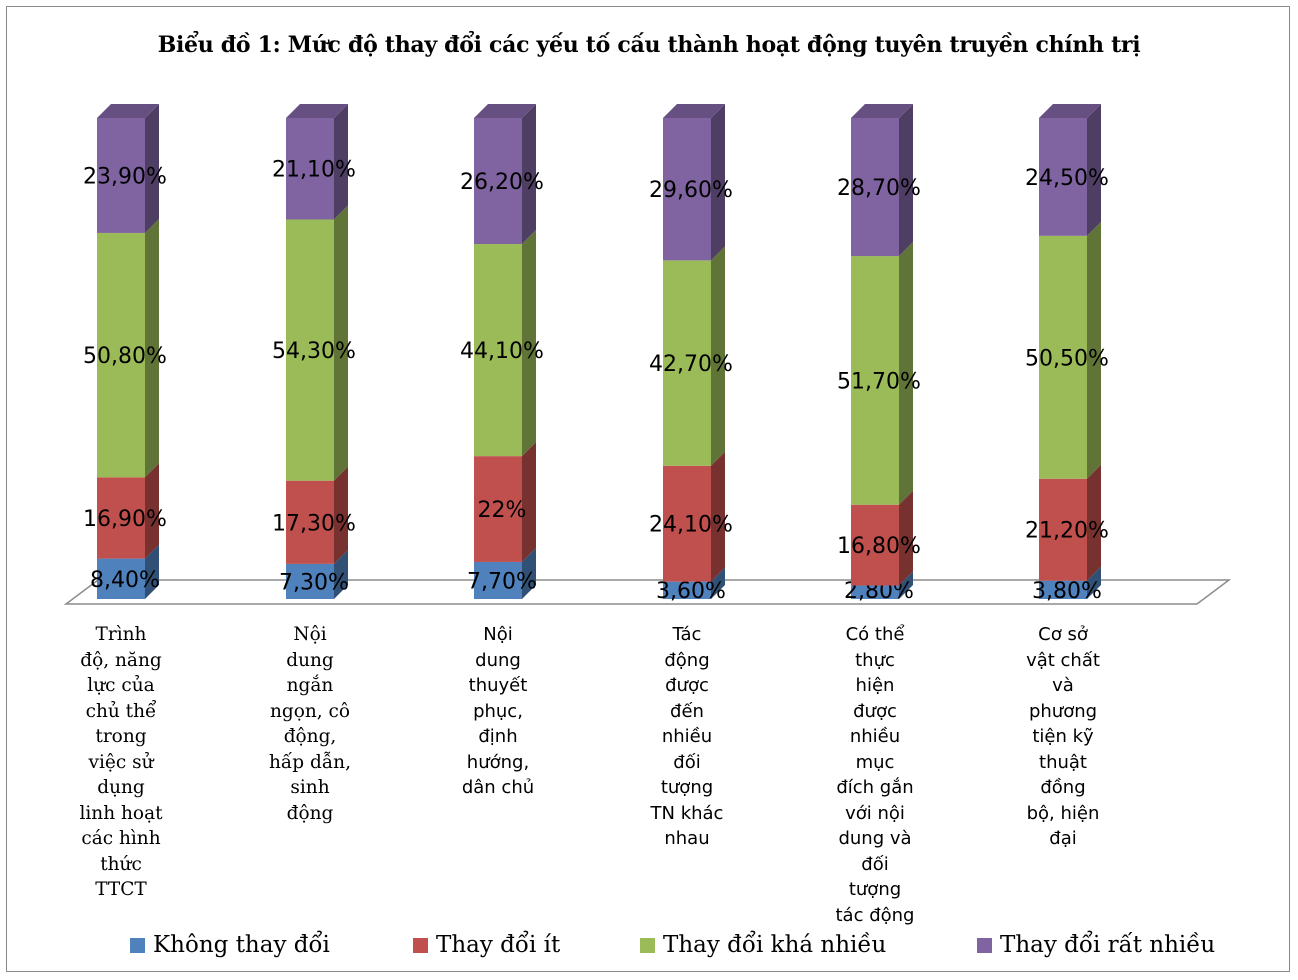  Describe the element at coordinates (1063, 813) in the screenshot. I see `category-label-line: bộ, hiện` at that location.